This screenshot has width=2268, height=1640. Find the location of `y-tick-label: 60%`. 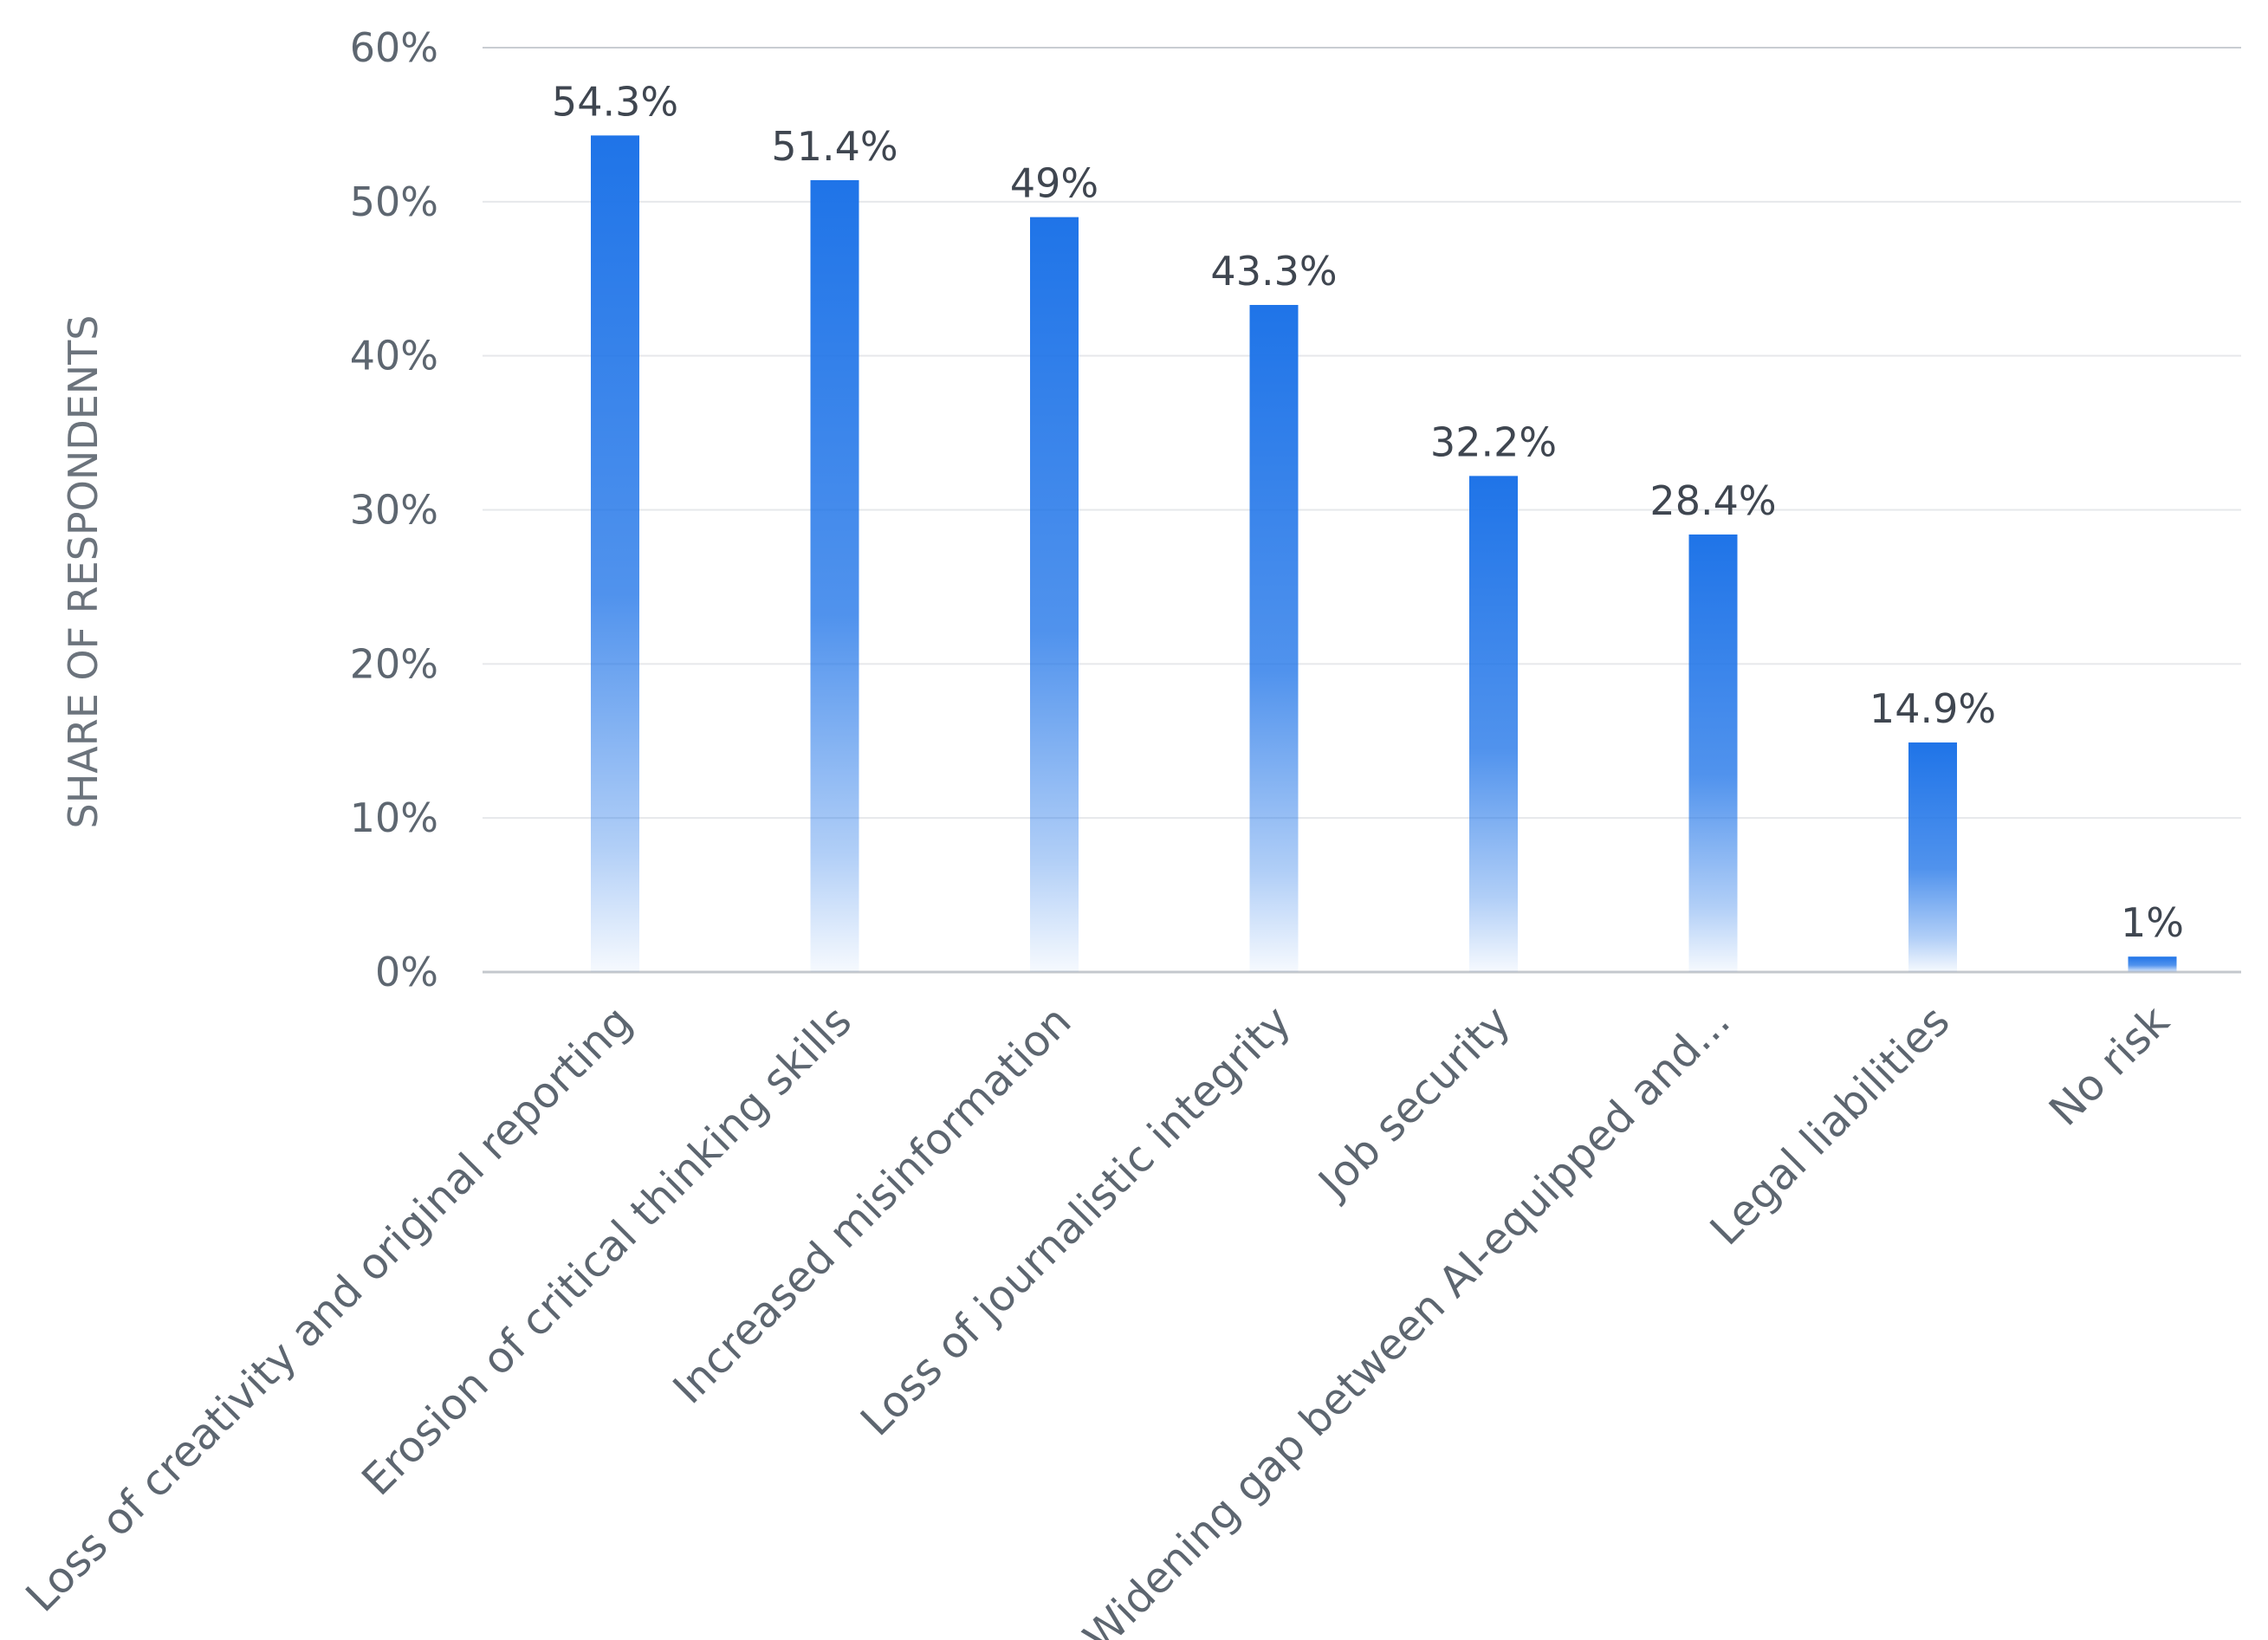

y-tick-label: 60% is located at coordinates (394, 47).